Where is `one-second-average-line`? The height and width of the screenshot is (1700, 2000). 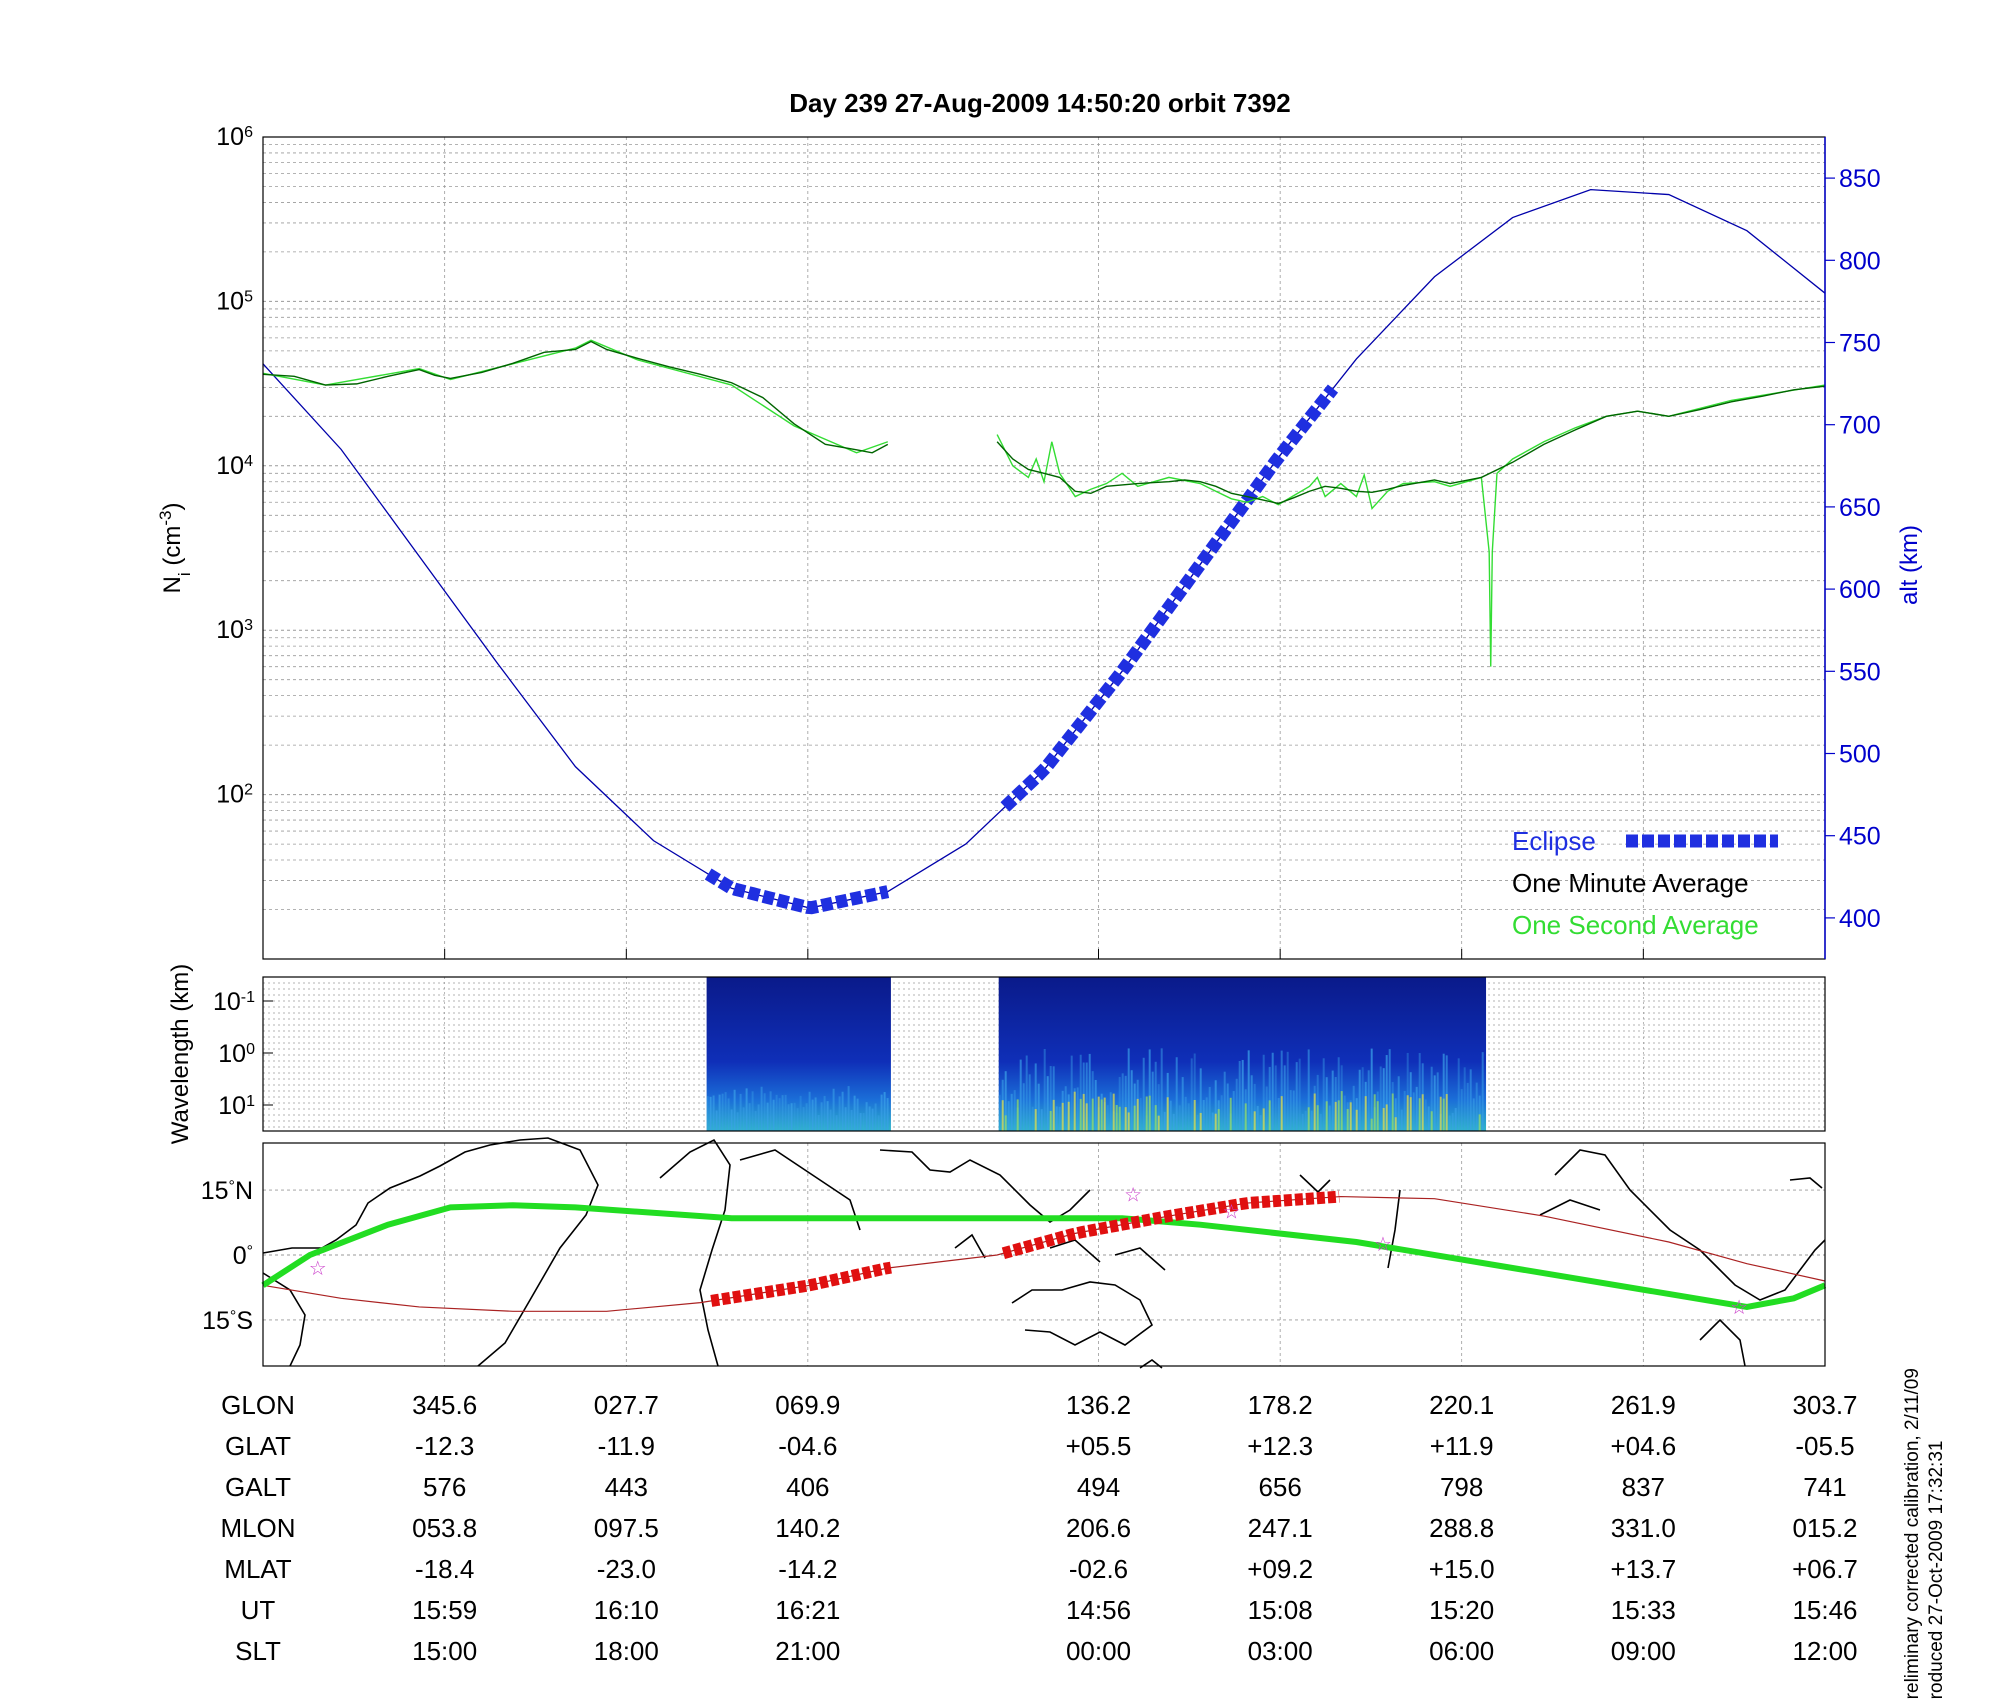 one-second-average-line is located at coordinates (1411, 525).